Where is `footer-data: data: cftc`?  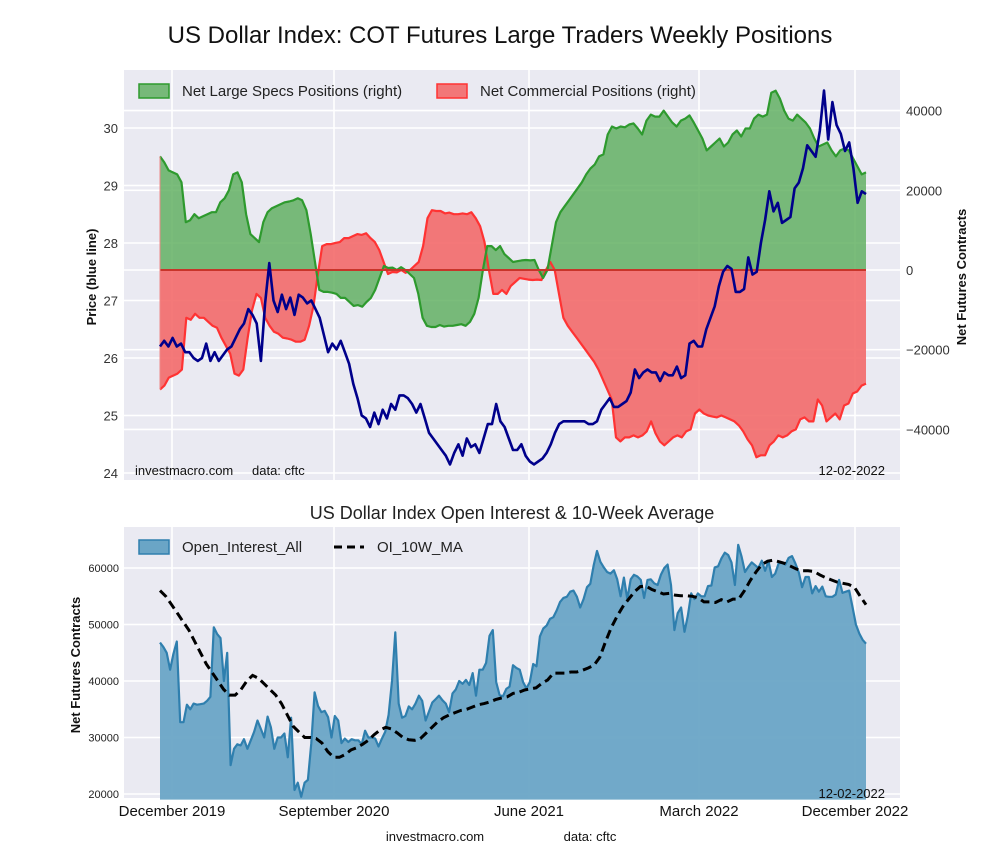 footer-data: data: cftc is located at coordinates (590, 836).